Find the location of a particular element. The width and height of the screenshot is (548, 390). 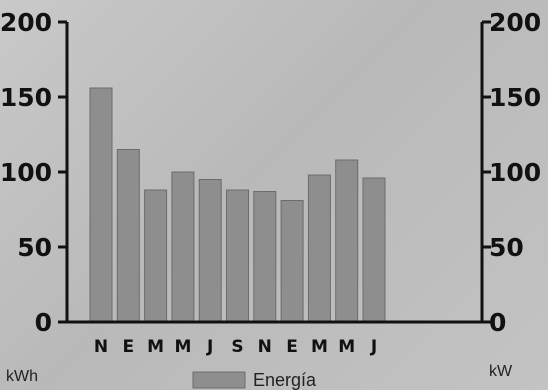

left-tick-label: 50 is located at coordinates (34, 247).